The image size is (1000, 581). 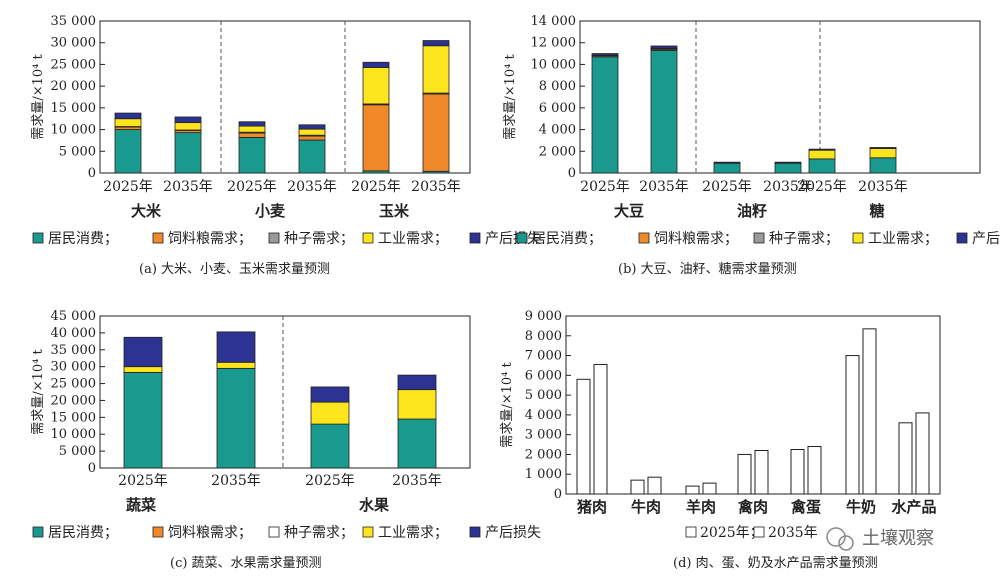 I want to click on y-tick-label: 30 000, so click(x=74, y=43).